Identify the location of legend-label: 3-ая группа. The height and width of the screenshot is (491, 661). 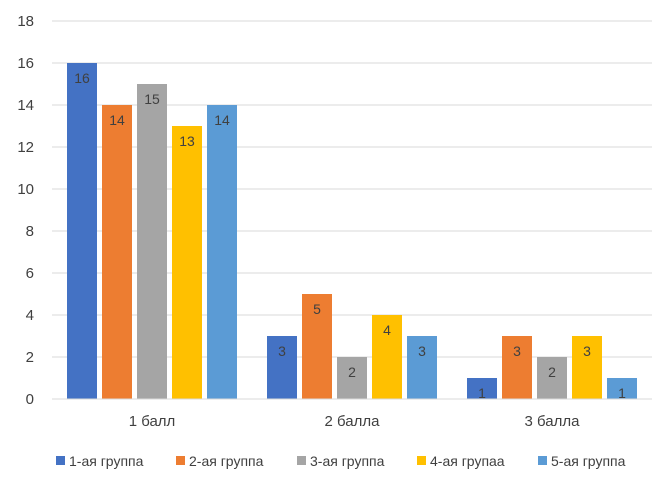
(347, 461).